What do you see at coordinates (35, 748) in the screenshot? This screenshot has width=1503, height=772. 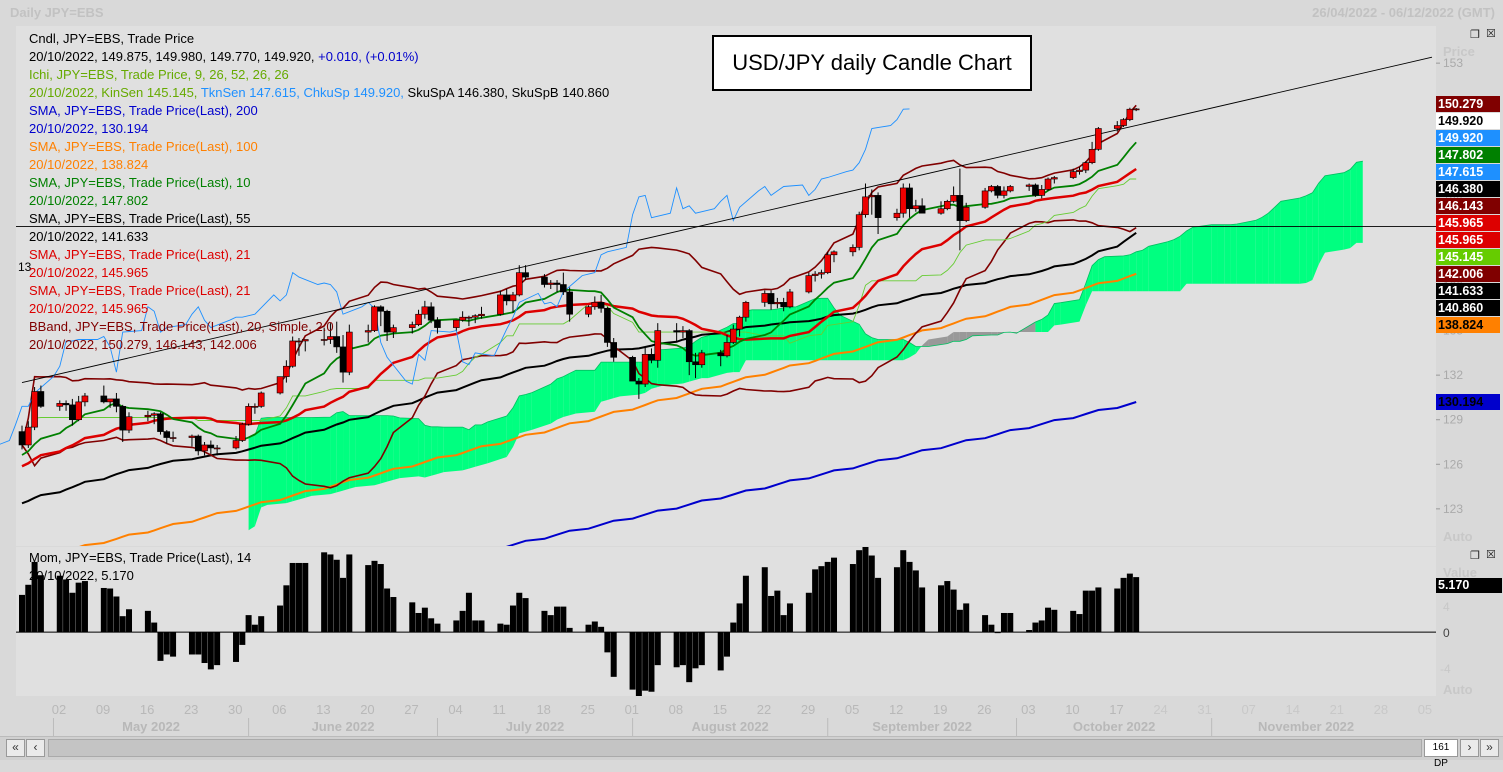 I see `scroll-left-icon: ‹` at bounding box center [35, 748].